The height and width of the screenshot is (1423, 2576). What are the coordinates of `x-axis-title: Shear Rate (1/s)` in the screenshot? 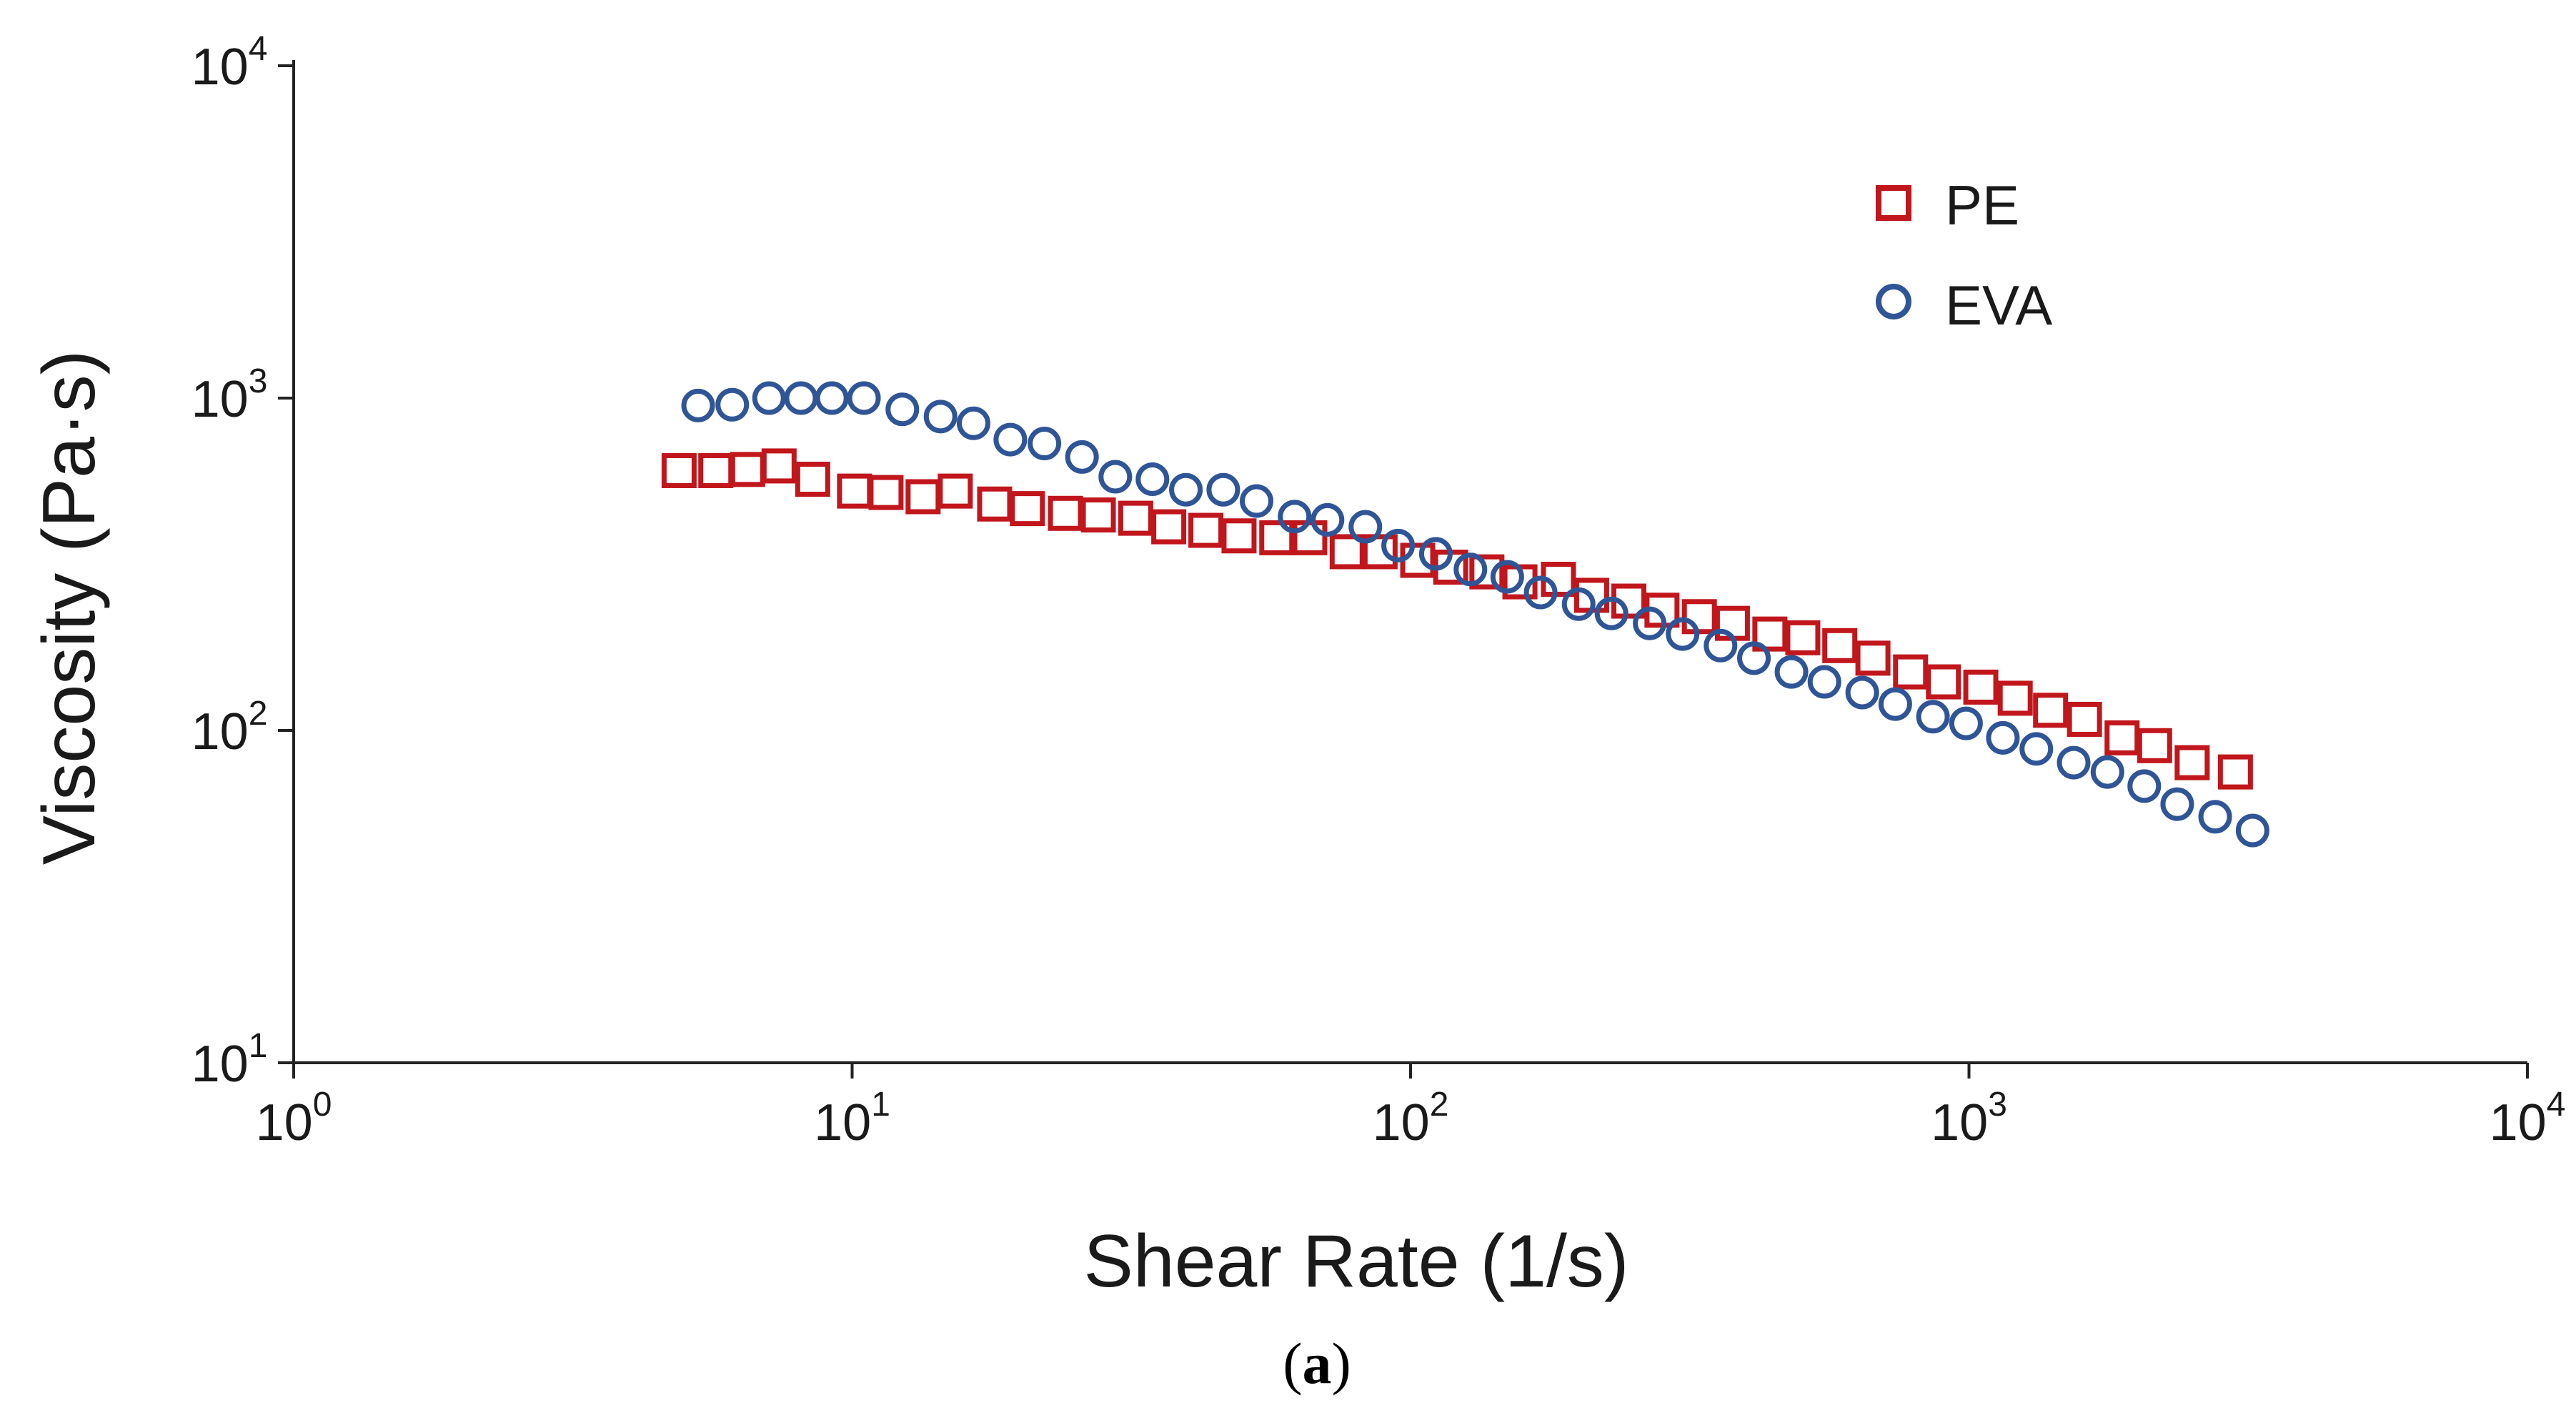 It's located at (1356, 1261).